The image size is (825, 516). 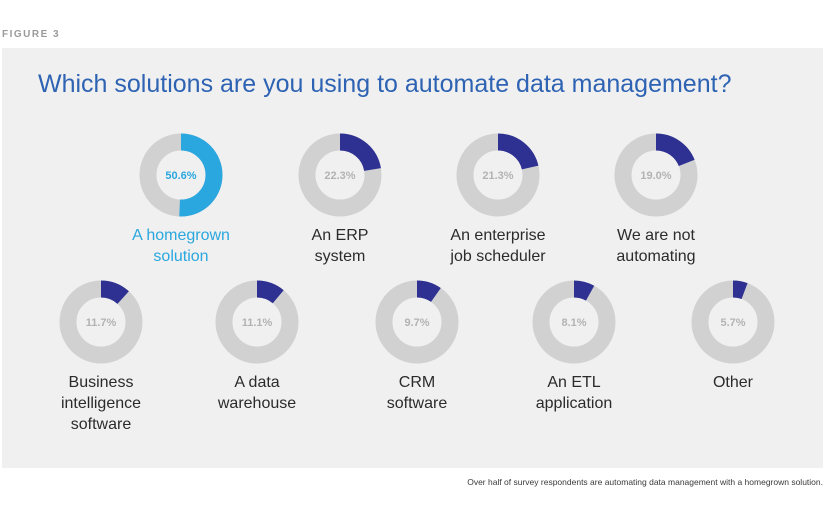 I want to click on donut-business-intelligence-software: 11.7%, so click(x=101, y=322).